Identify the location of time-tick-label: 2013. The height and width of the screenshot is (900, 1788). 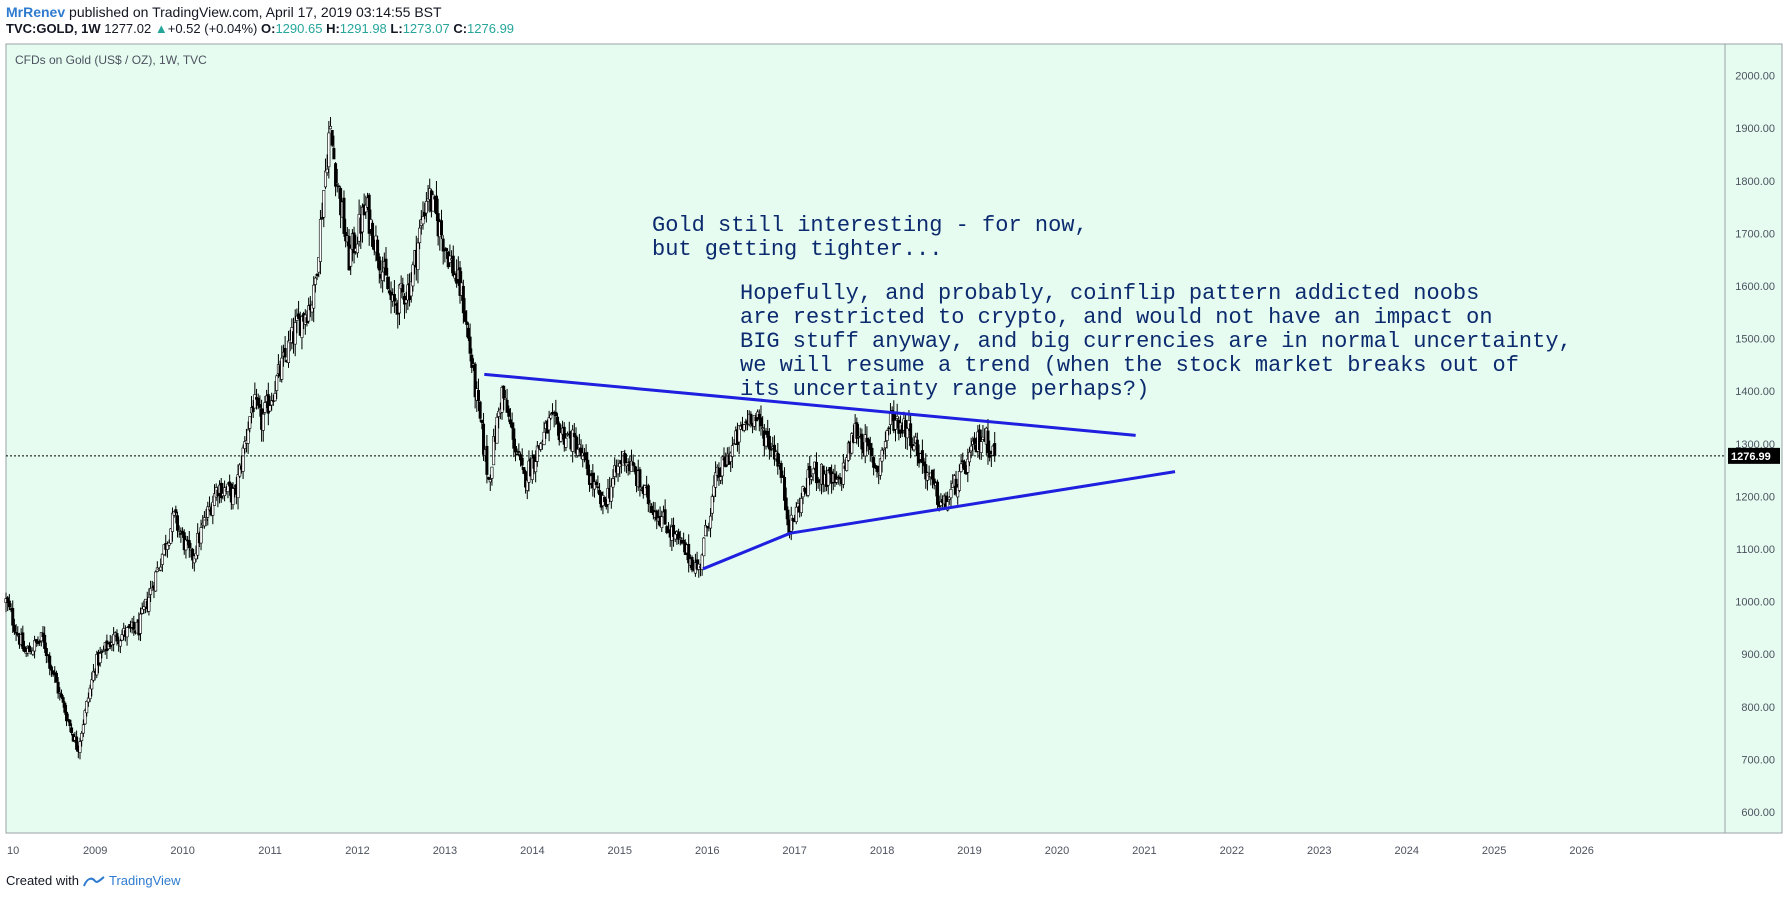
(445, 851).